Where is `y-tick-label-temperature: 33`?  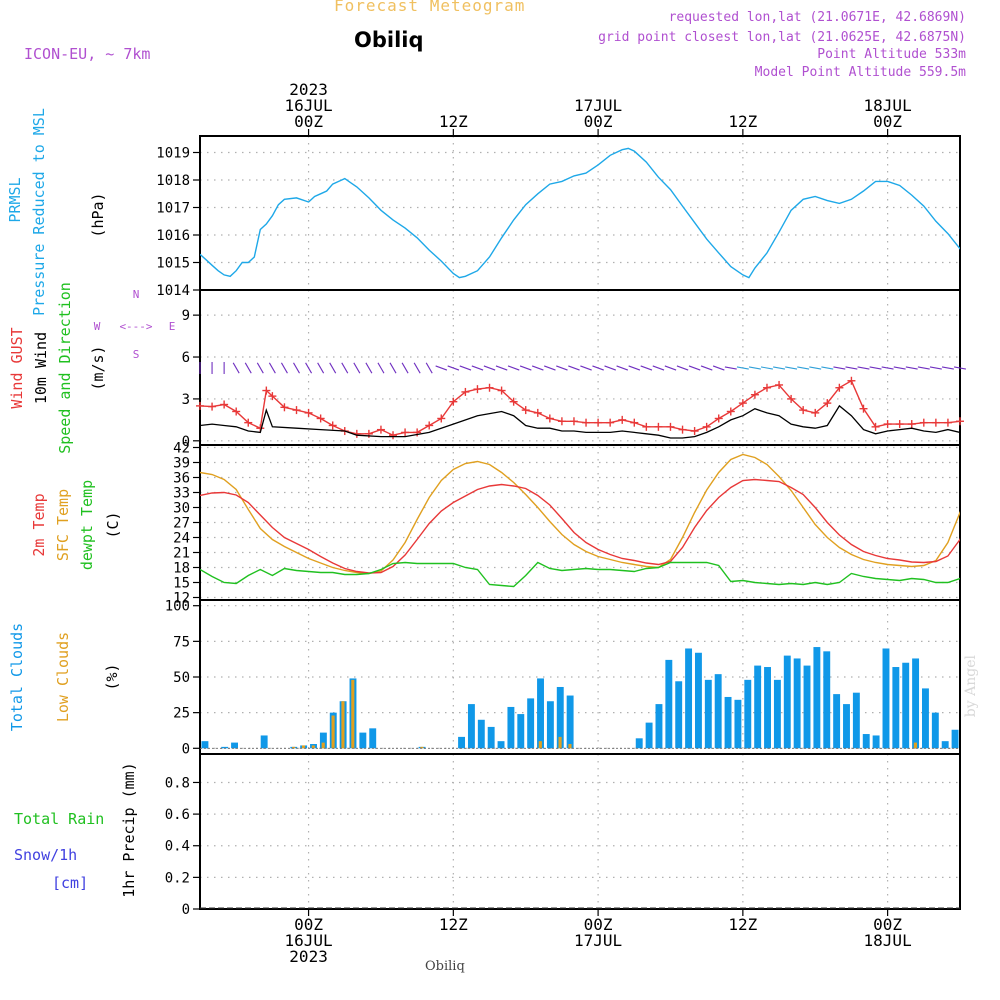
y-tick-label-temperature: 33 is located at coordinates (181, 494).